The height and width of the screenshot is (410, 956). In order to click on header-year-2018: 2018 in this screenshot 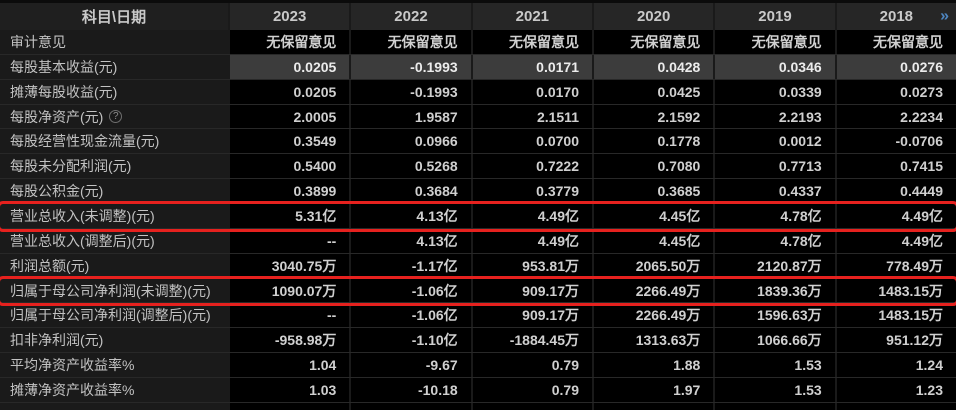, I will do `click(895, 16)`.